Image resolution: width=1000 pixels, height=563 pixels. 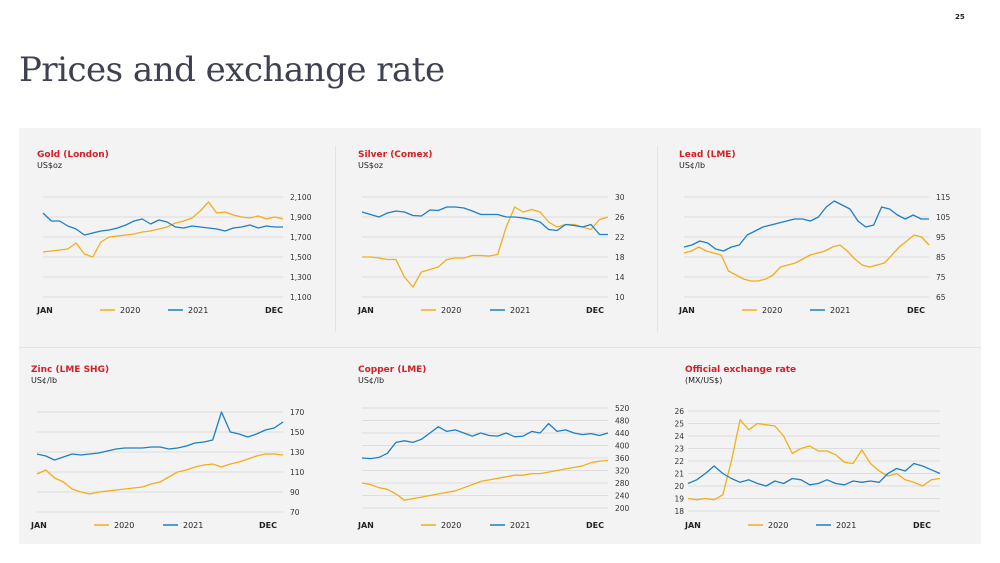 What do you see at coordinates (301, 277) in the screenshot?
I see `y-tick-label: 1,300` at bounding box center [301, 277].